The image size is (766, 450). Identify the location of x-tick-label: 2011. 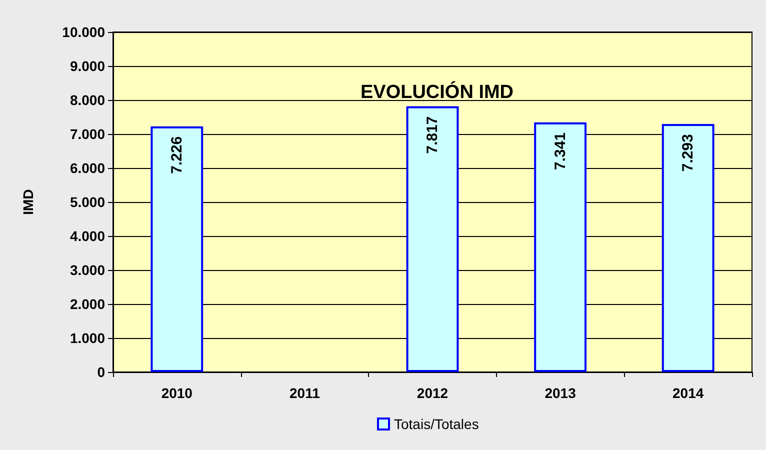
(305, 393).